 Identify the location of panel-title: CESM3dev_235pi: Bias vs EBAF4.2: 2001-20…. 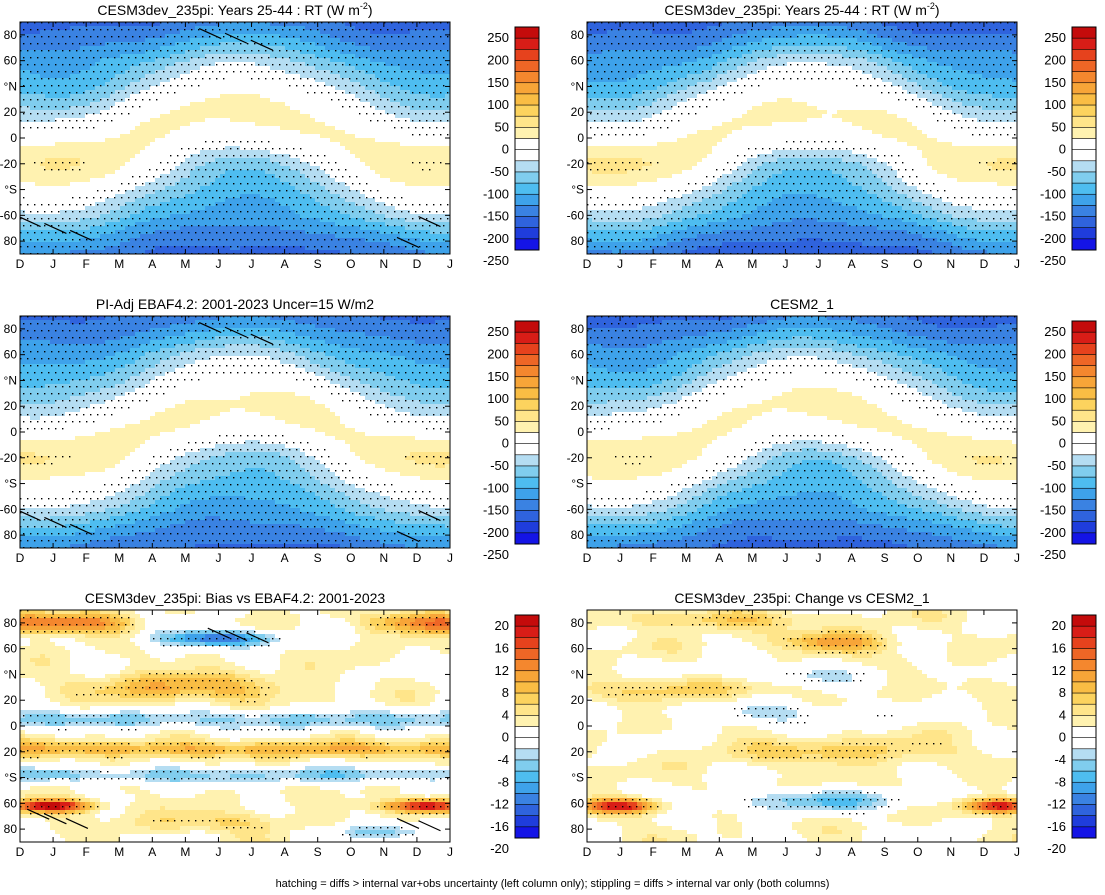
(235, 598).